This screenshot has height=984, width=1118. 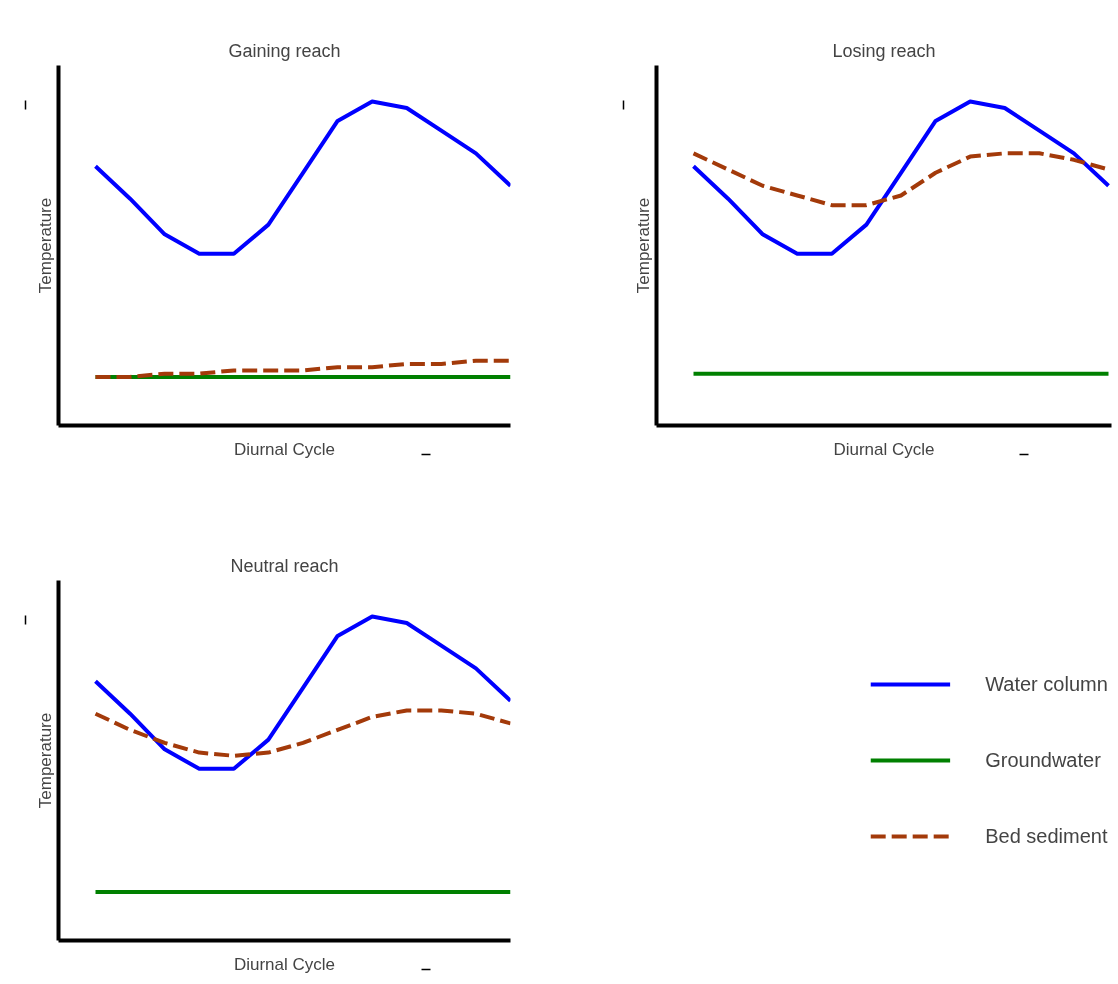 What do you see at coordinates (284, 565) in the screenshot?
I see `chart-title: Neutral reach` at bounding box center [284, 565].